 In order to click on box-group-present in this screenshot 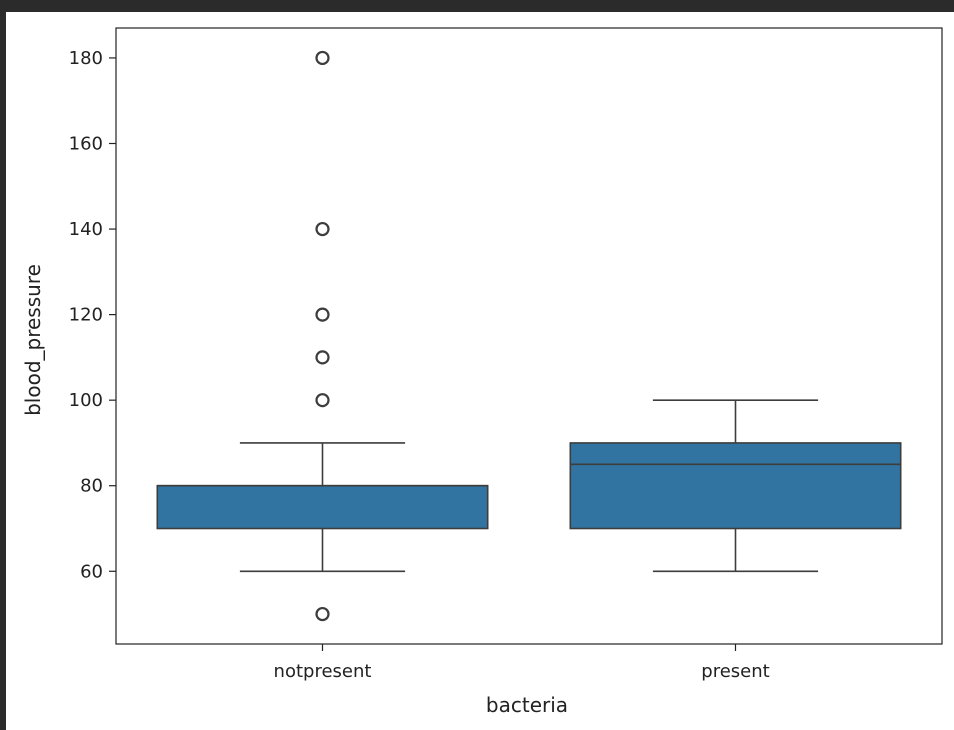, I will do `click(735, 486)`.